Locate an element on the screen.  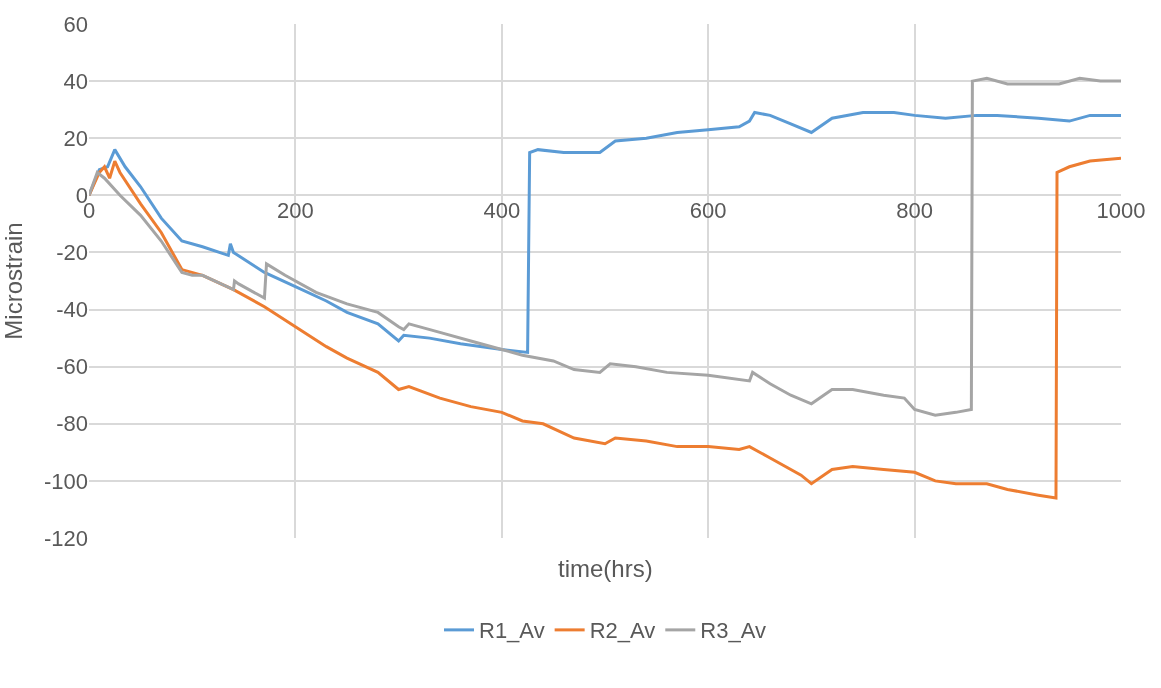
x-axis-title: time(hrs) is located at coordinates (605, 568).